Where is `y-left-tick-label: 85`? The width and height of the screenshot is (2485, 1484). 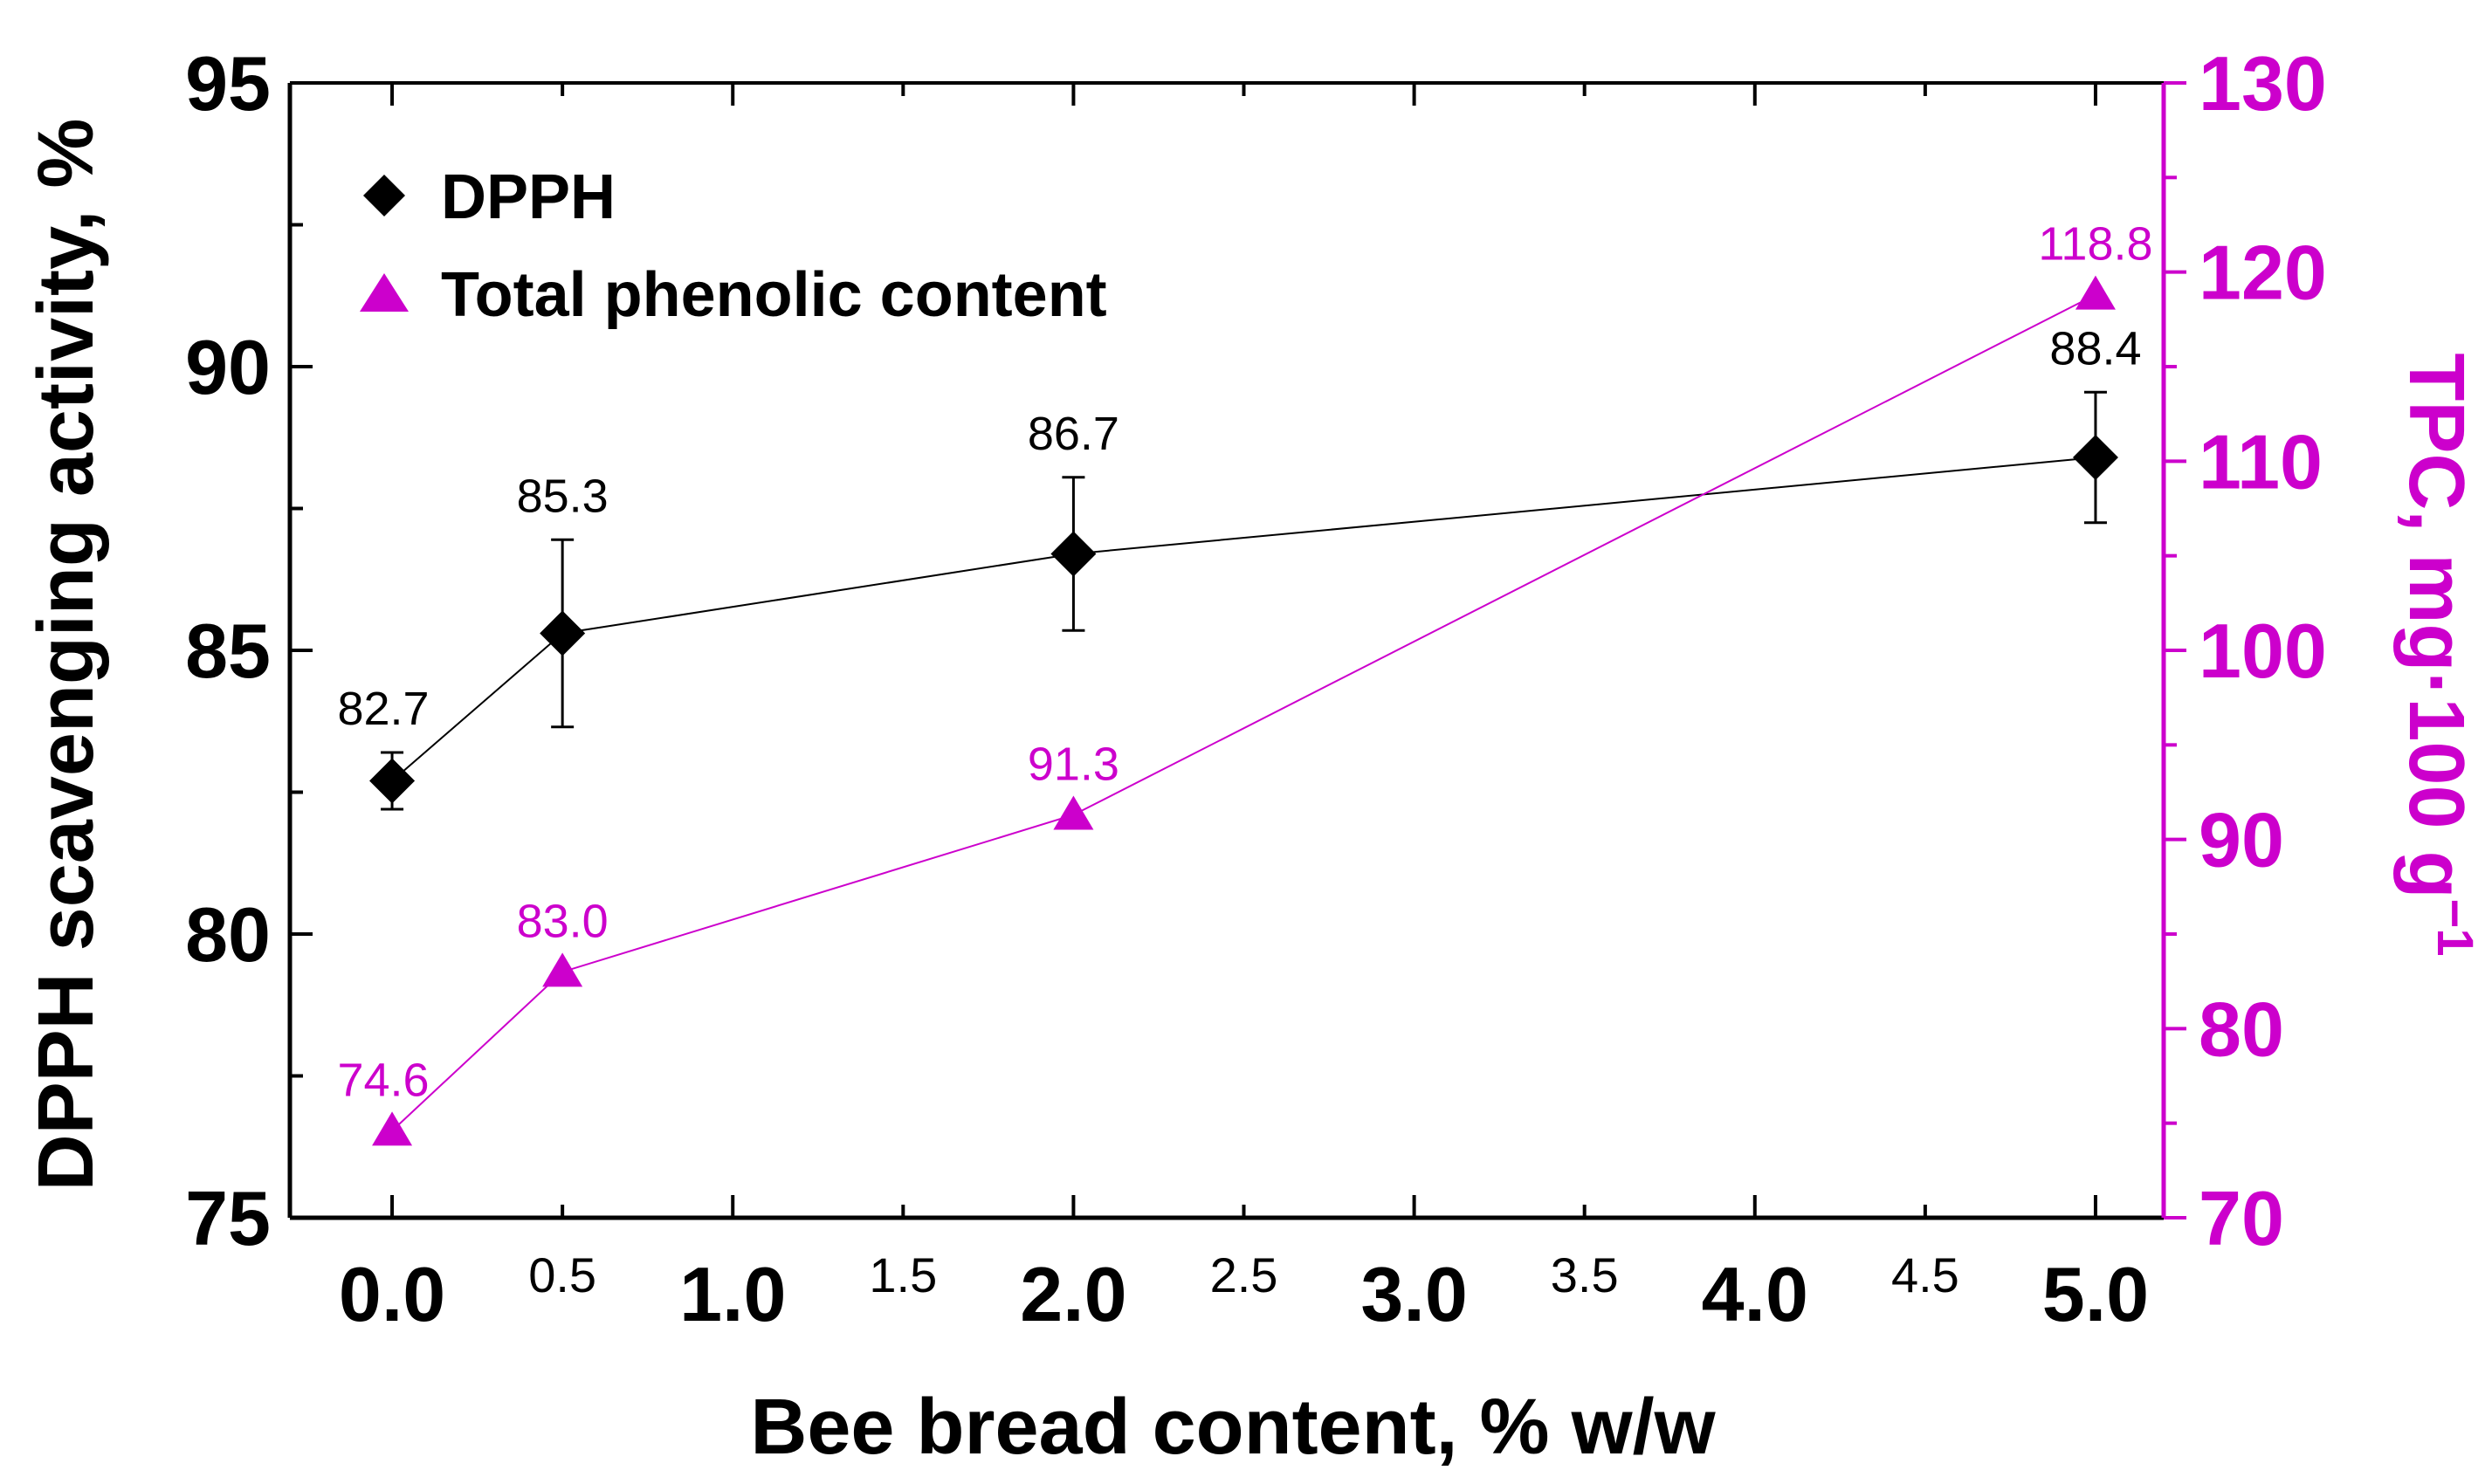
y-left-tick-label: 85 is located at coordinates (228, 651).